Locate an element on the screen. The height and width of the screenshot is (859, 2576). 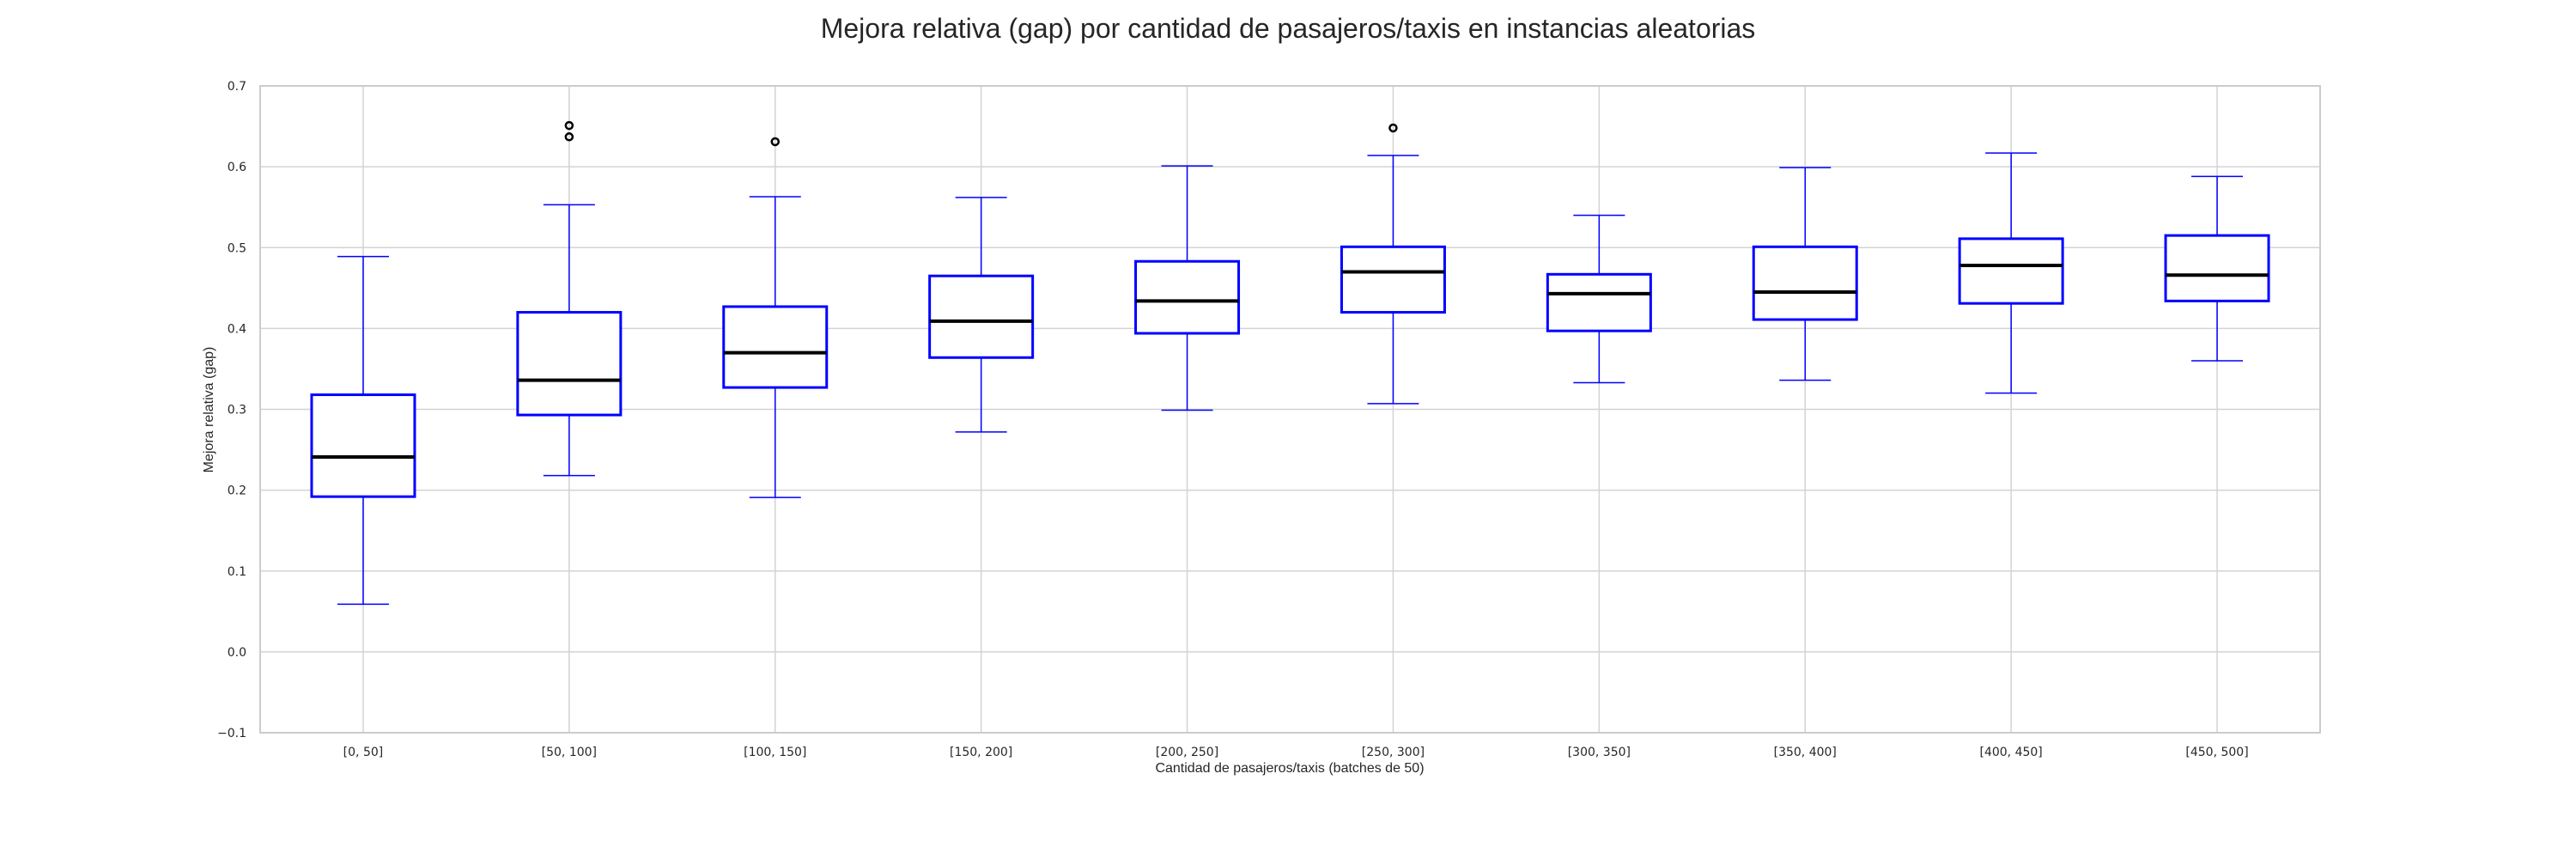
x-tick-label: [400, 450] is located at coordinates (2011, 753).